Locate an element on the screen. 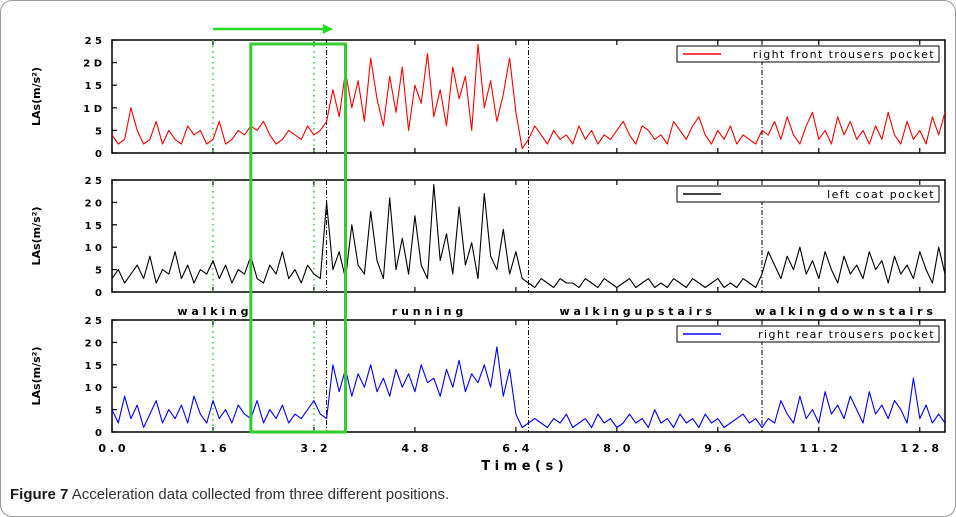  activity-label: w a l k i n g d o w n s t a i r s is located at coordinates (844, 311).